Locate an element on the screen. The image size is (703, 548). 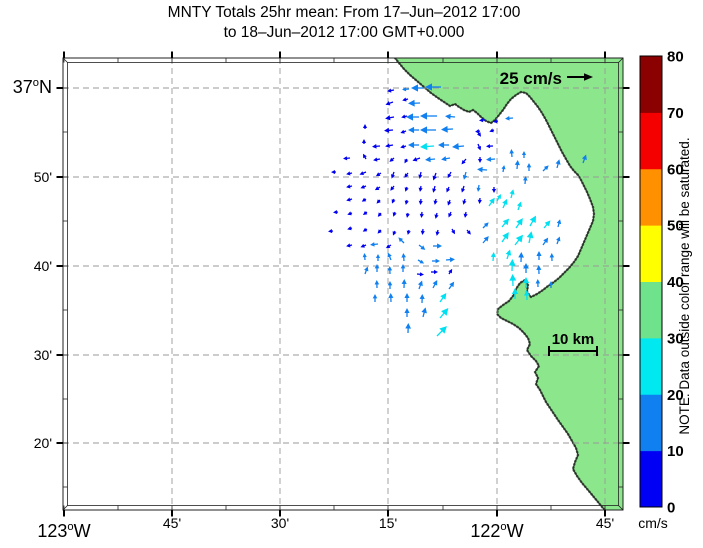
colorbar: 0 10 20 30 40 50 60 70 80 is located at coordinates (661, 283).